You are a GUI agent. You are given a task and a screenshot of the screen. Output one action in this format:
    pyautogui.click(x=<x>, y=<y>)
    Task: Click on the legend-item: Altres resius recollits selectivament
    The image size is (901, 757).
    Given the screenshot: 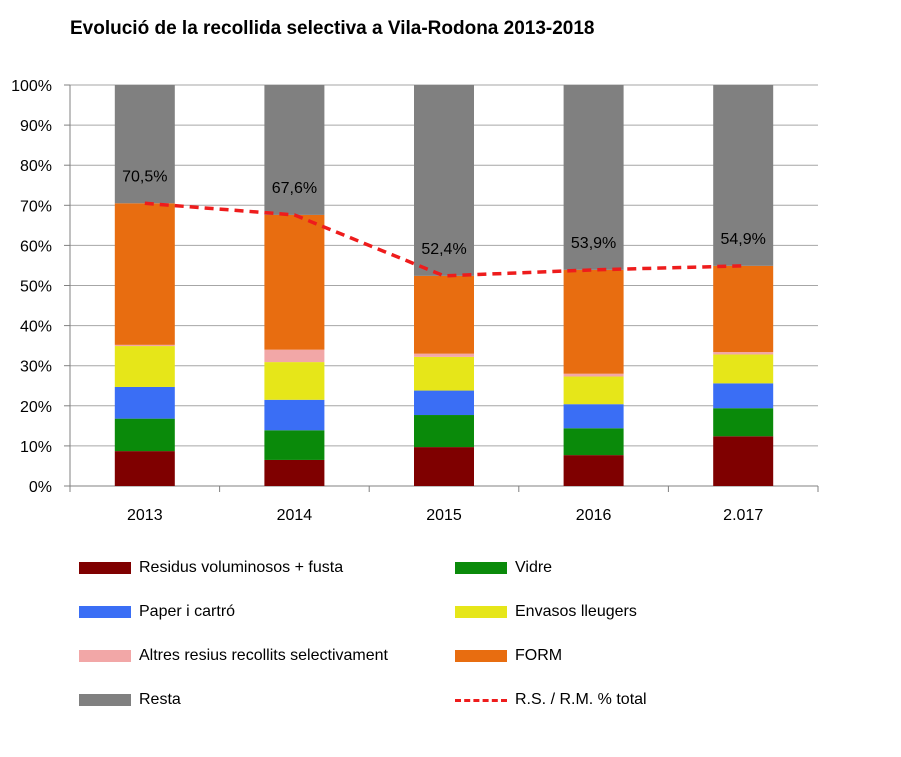 What is the action you would take?
    pyautogui.click(x=233, y=656)
    